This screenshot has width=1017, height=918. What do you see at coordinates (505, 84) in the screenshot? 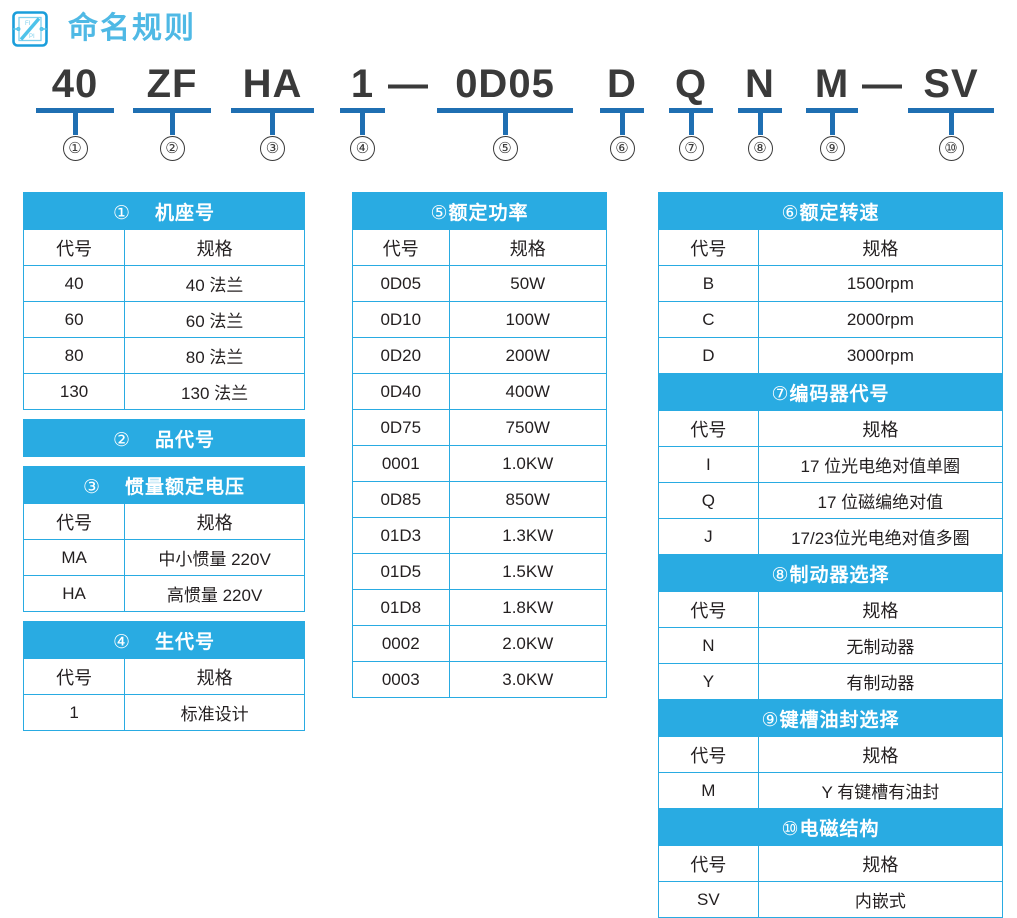
I see `code-segment-5-text: 0D05` at bounding box center [505, 84].